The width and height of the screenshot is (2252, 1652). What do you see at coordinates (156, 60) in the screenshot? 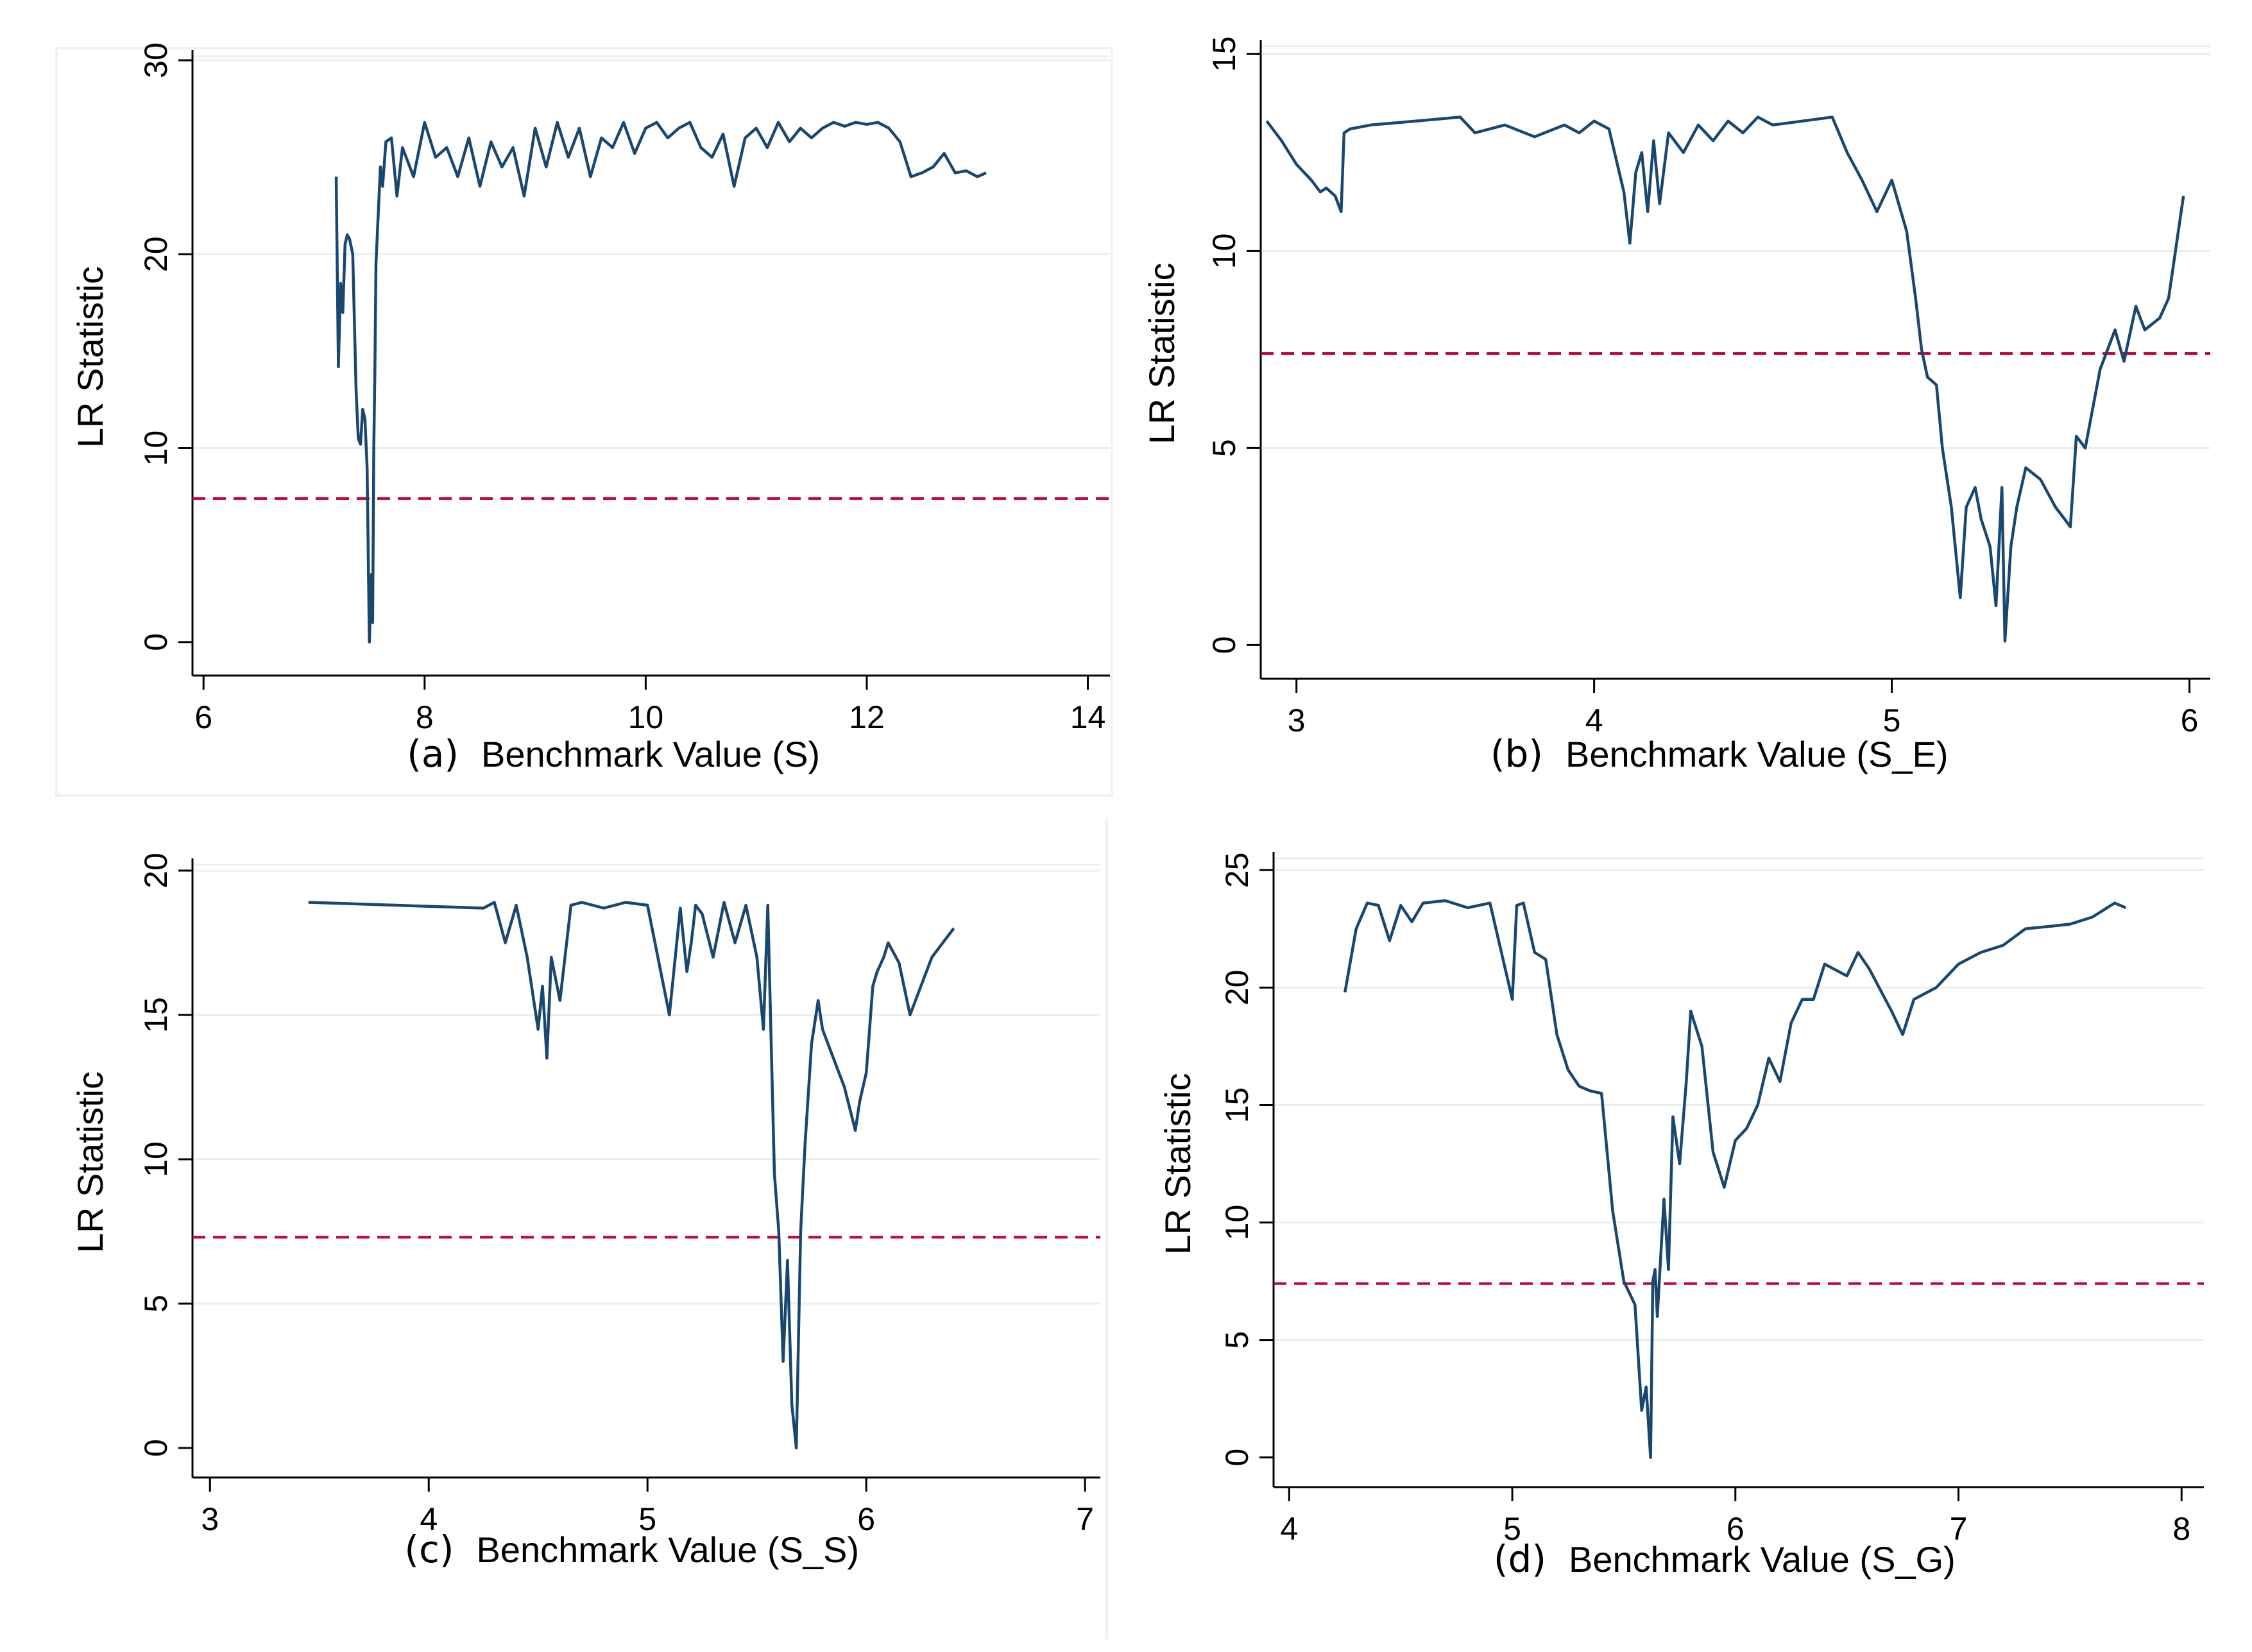
I see `y-tick-label: 30` at bounding box center [156, 60].